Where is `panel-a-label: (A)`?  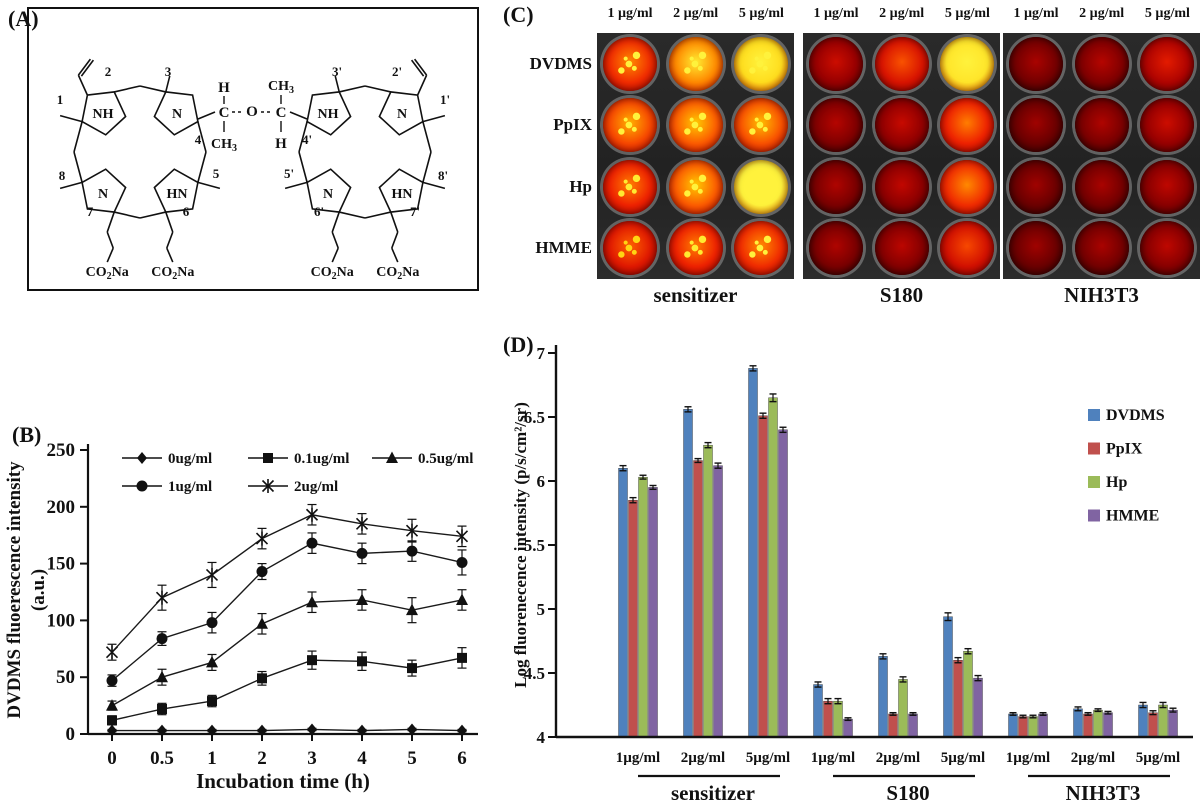
panel-a-label: (A) is located at coordinates (23, 18).